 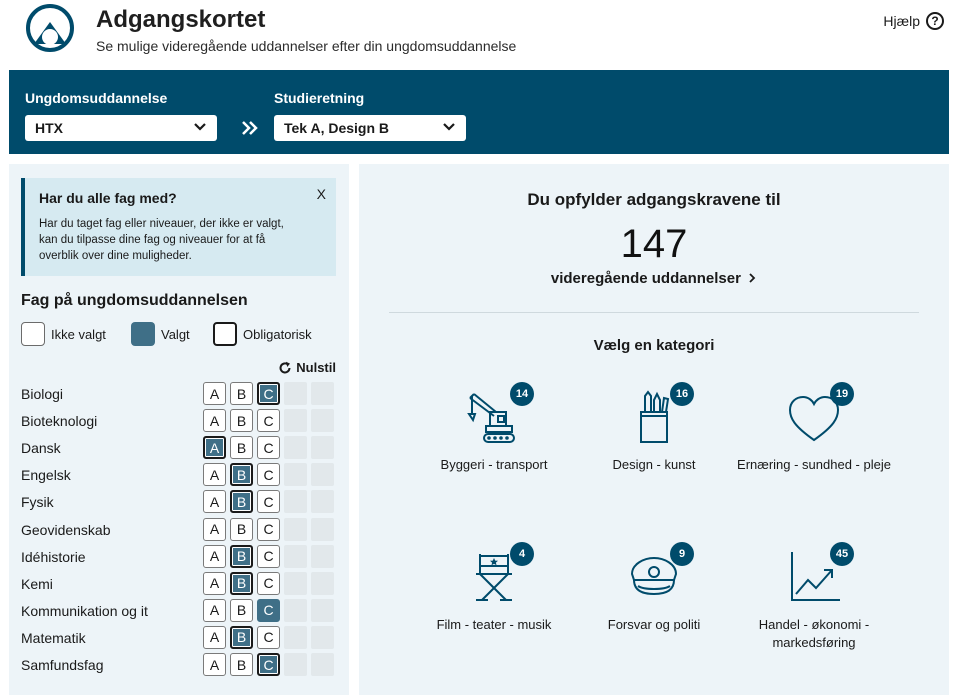 I want to click on legend-swatch-not-selected, so click(x=33, y=334).